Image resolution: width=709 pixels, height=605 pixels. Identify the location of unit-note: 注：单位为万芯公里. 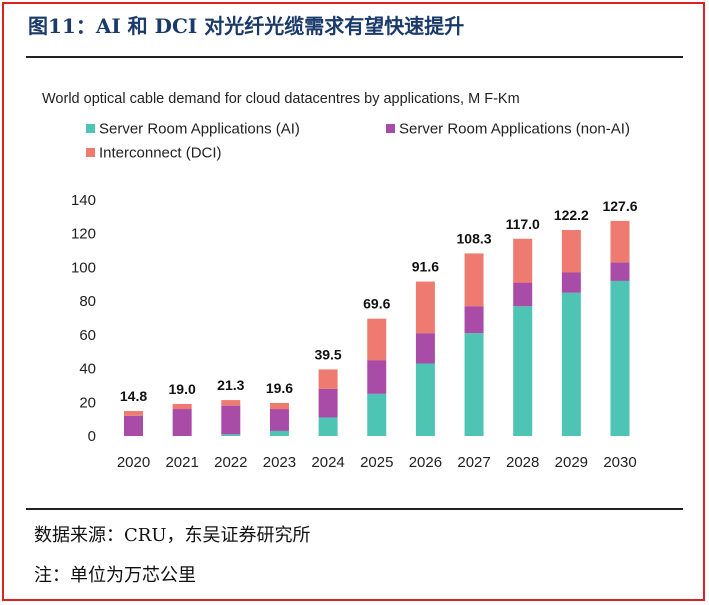
(115, 575).